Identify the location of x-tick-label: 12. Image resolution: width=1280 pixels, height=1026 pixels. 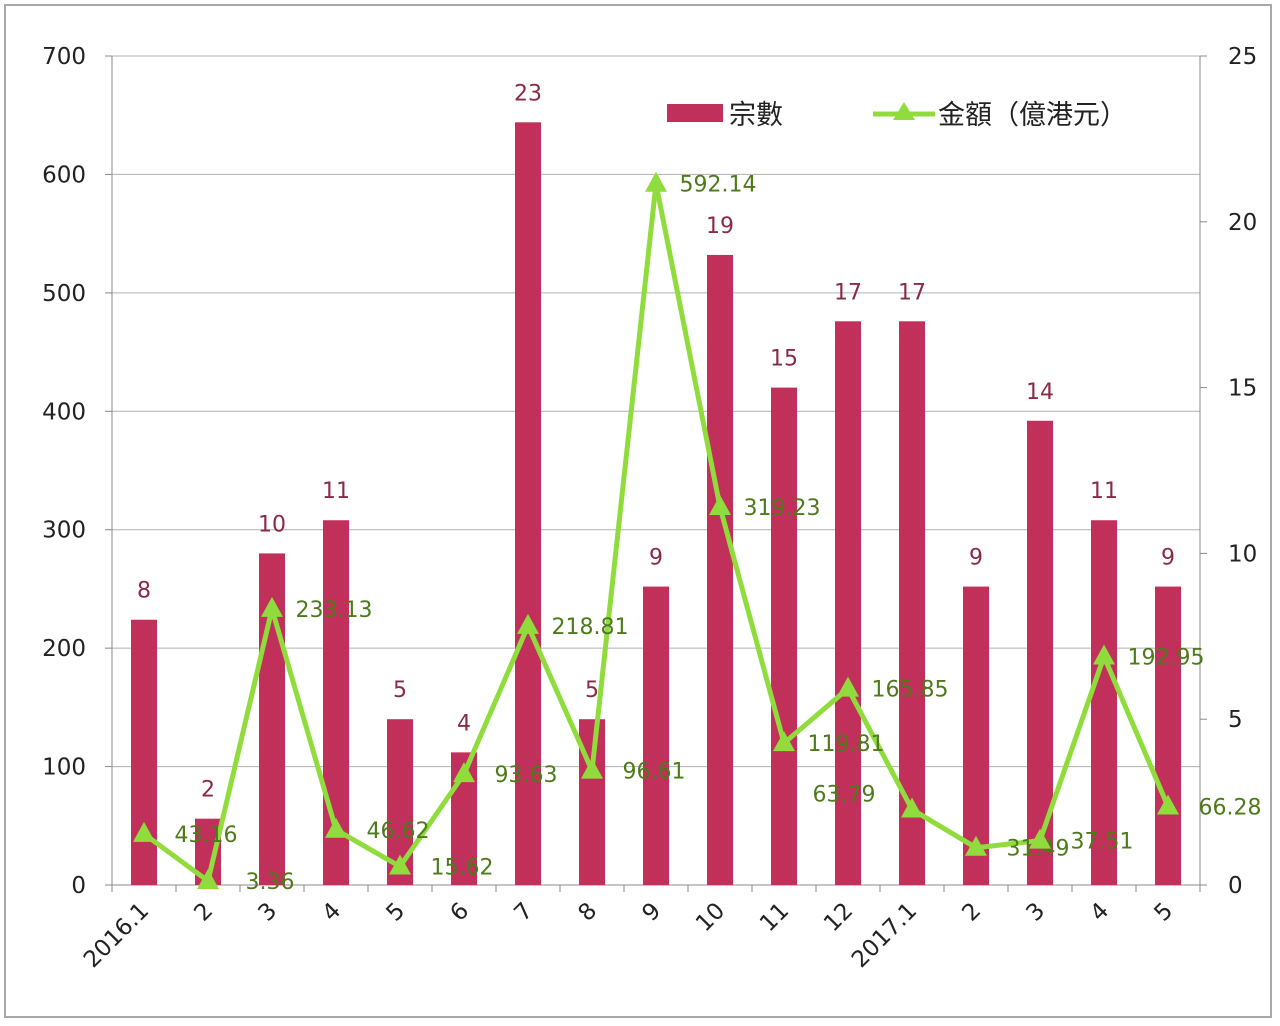
(838, 917).